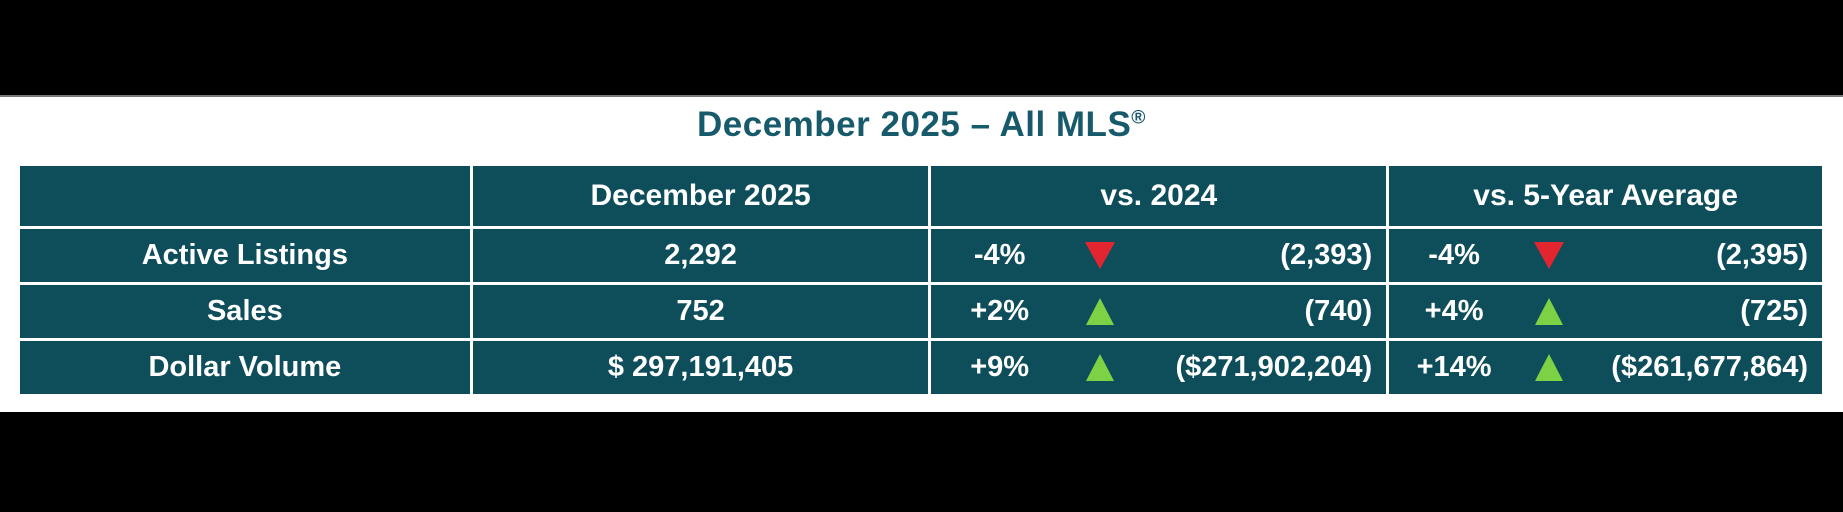 The width and height of the screenshot is (1843, 512). Describe the element at coordinates (1159, 196) in the screenshot. I see `header-cell-vs-2024: vs. 2024` at that location.